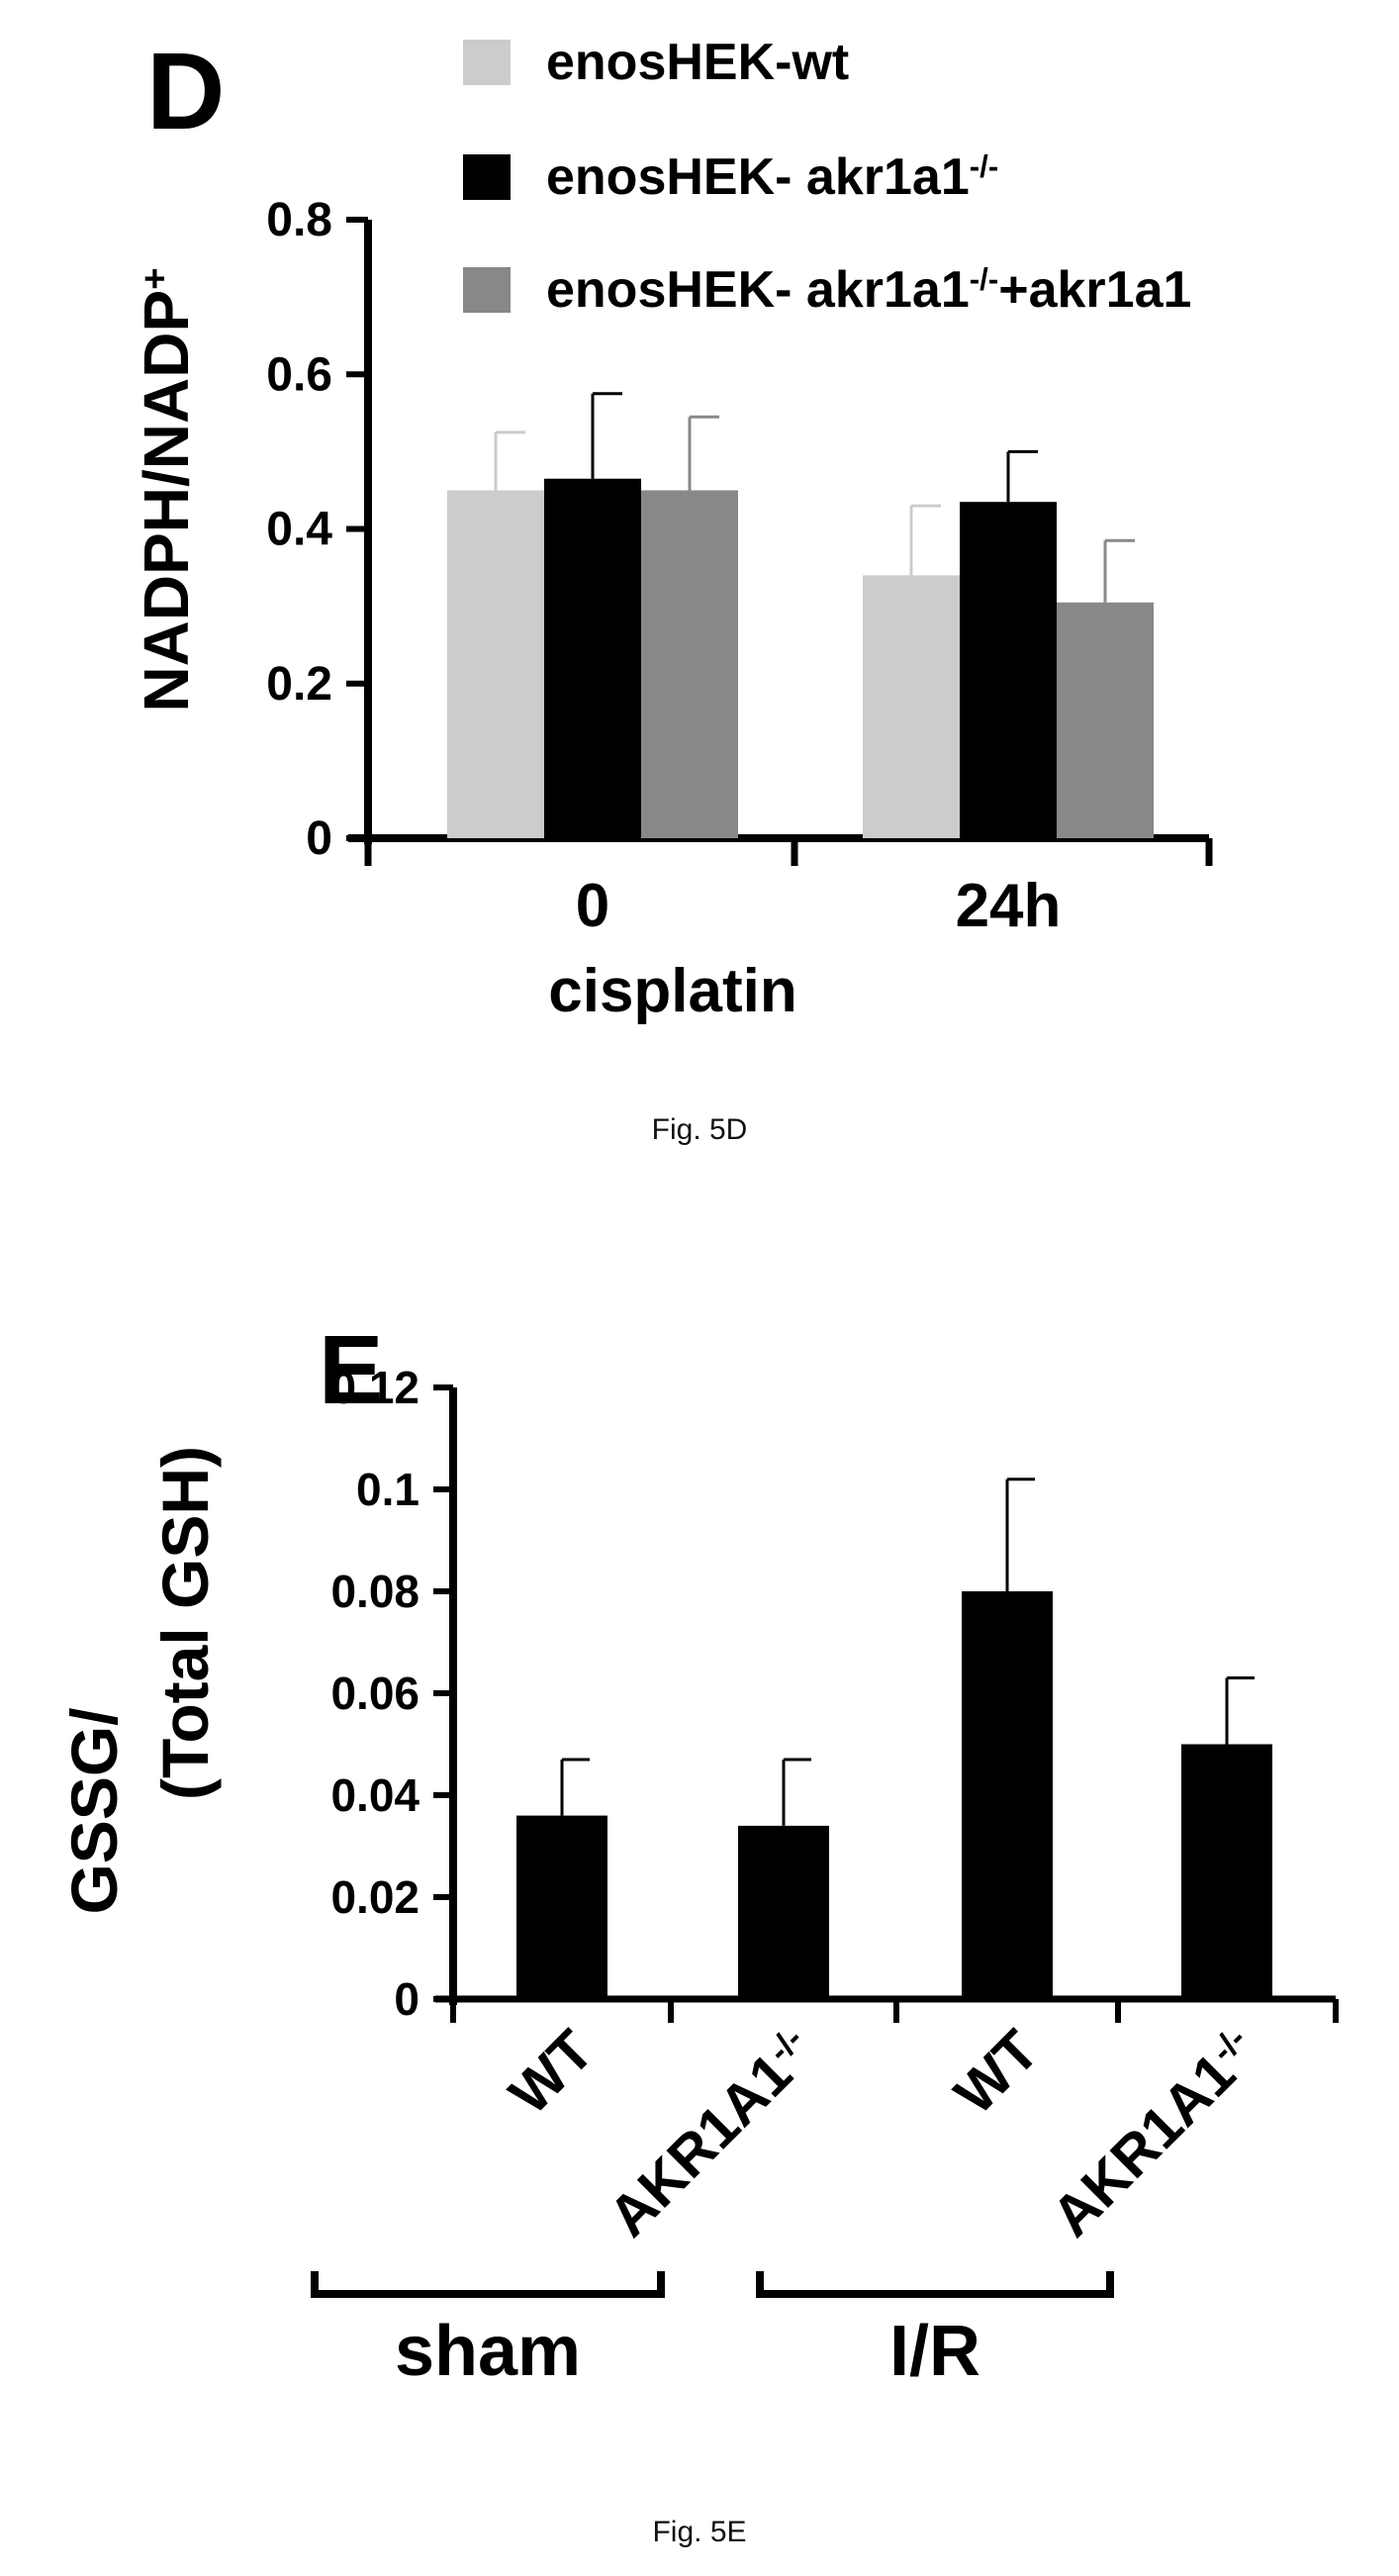 The height and width of the screenshot is (2576, 1399). I want to click on e-y-tick-label: 0.12, so click(375, 1387).